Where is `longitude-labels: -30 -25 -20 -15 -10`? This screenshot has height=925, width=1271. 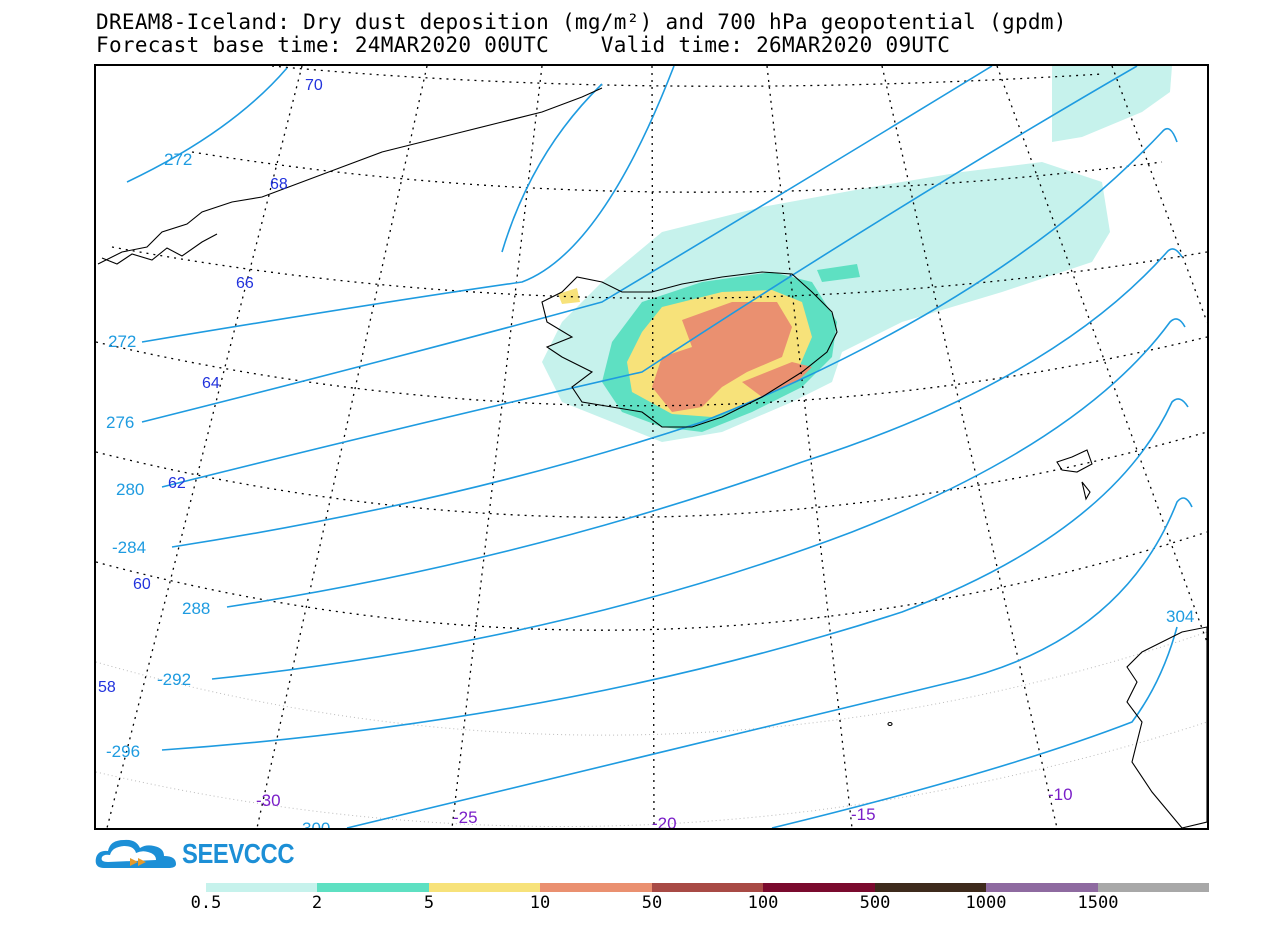 longitude-labels: -30 -25 -20 -15 -10 is located at coordinates (664, 806).